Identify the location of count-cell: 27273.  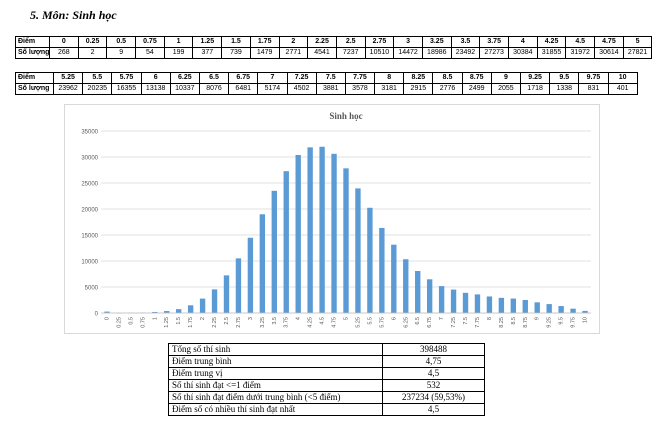
(494, 53).